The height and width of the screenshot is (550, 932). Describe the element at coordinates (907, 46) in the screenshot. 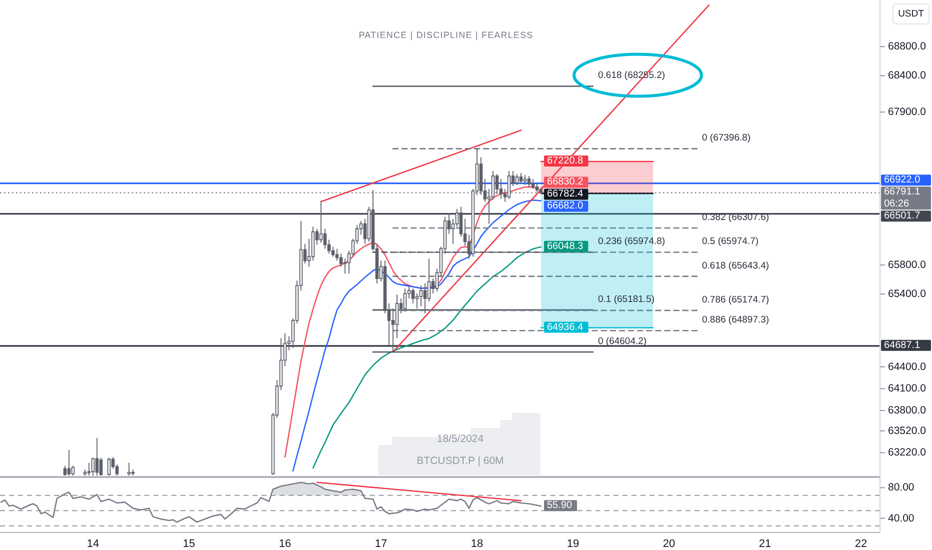

I see `y-tick-label: 68800.0` at that location.